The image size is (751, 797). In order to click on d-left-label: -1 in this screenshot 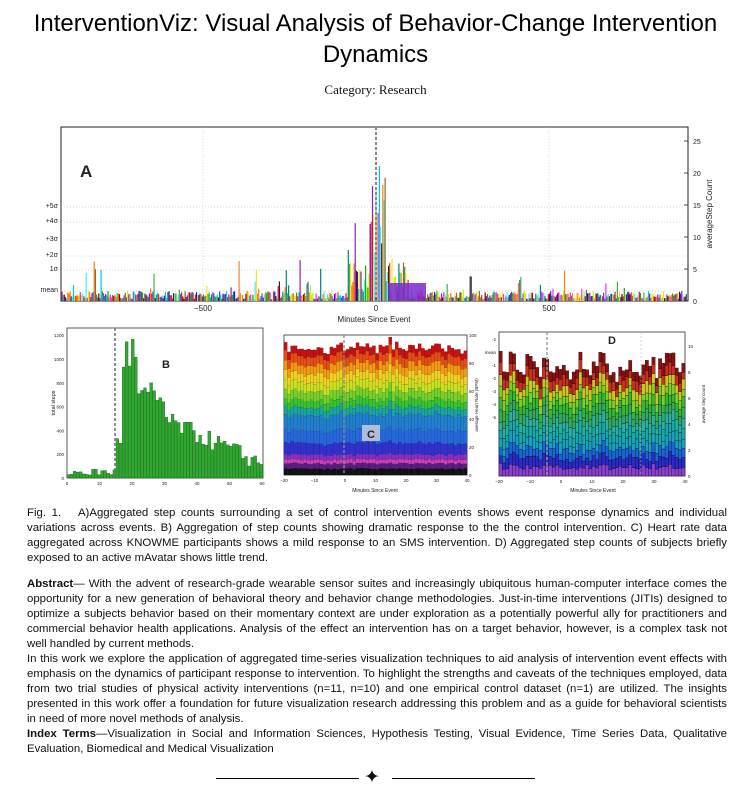, I will do `click(494, 365)`.